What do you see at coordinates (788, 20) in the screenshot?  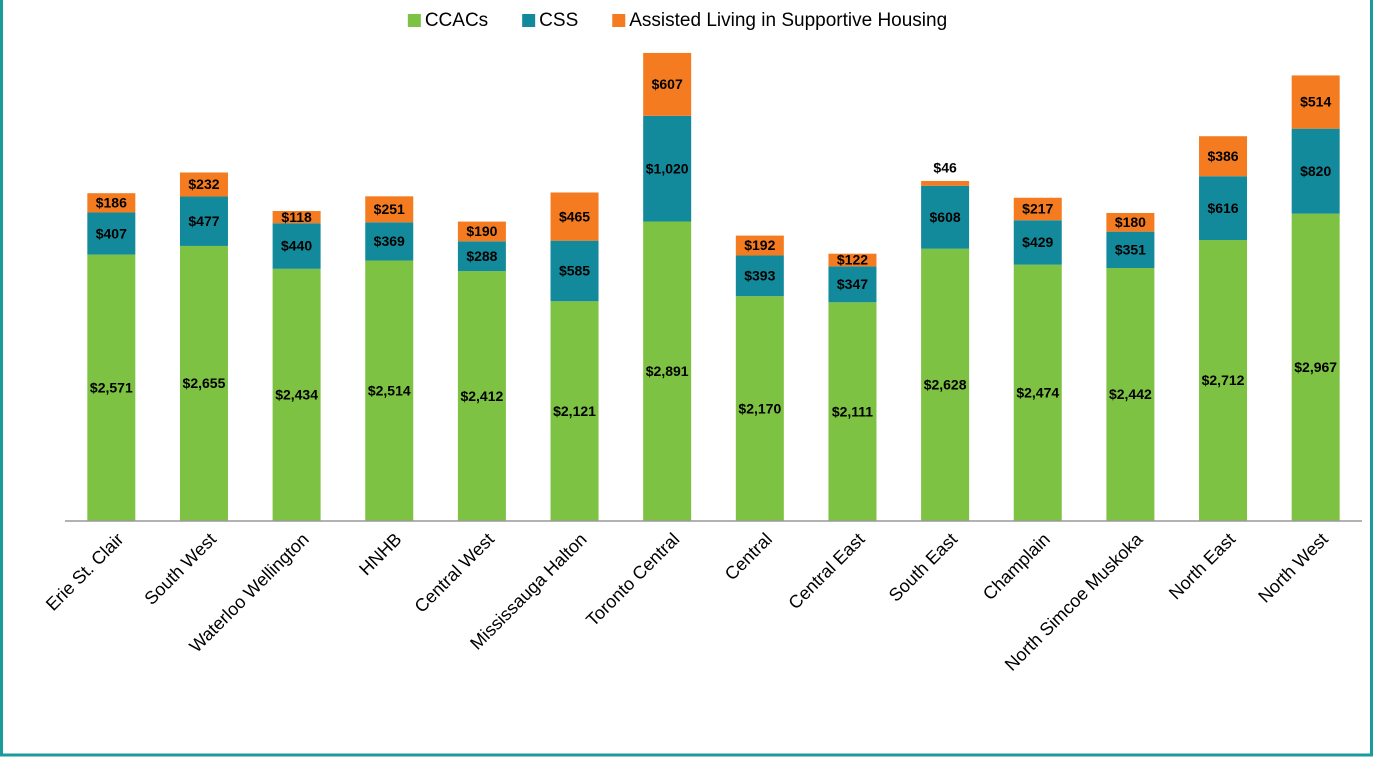 I see `legend-label: Assisted Living in Supportive Housing` at bounding box center [788, 20].